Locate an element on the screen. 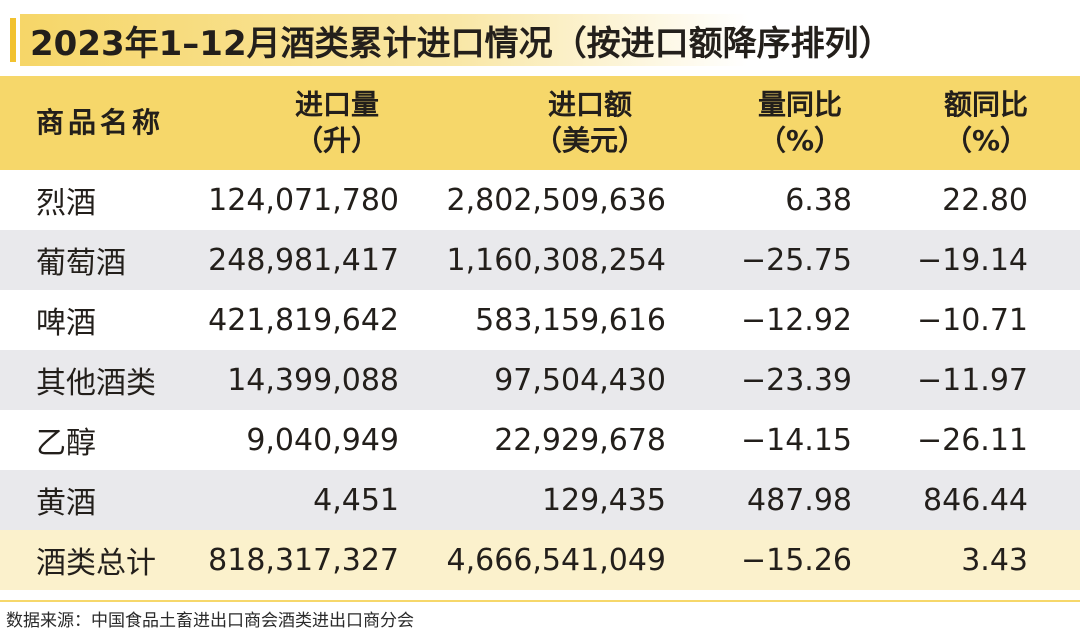 Image resolution: width=1080 pixels, height=636 pixels. cell-volume-yoy: −23.39 is located at coordinates (796, 380).